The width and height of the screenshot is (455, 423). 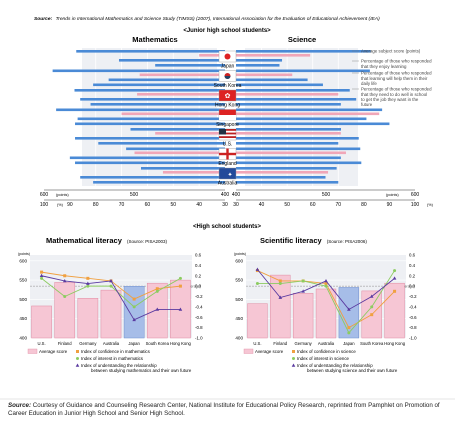 What do you see at coordinates (171, 60) in the screenshot?
I see `math-bar-japan` at bounding box center [171, 60].